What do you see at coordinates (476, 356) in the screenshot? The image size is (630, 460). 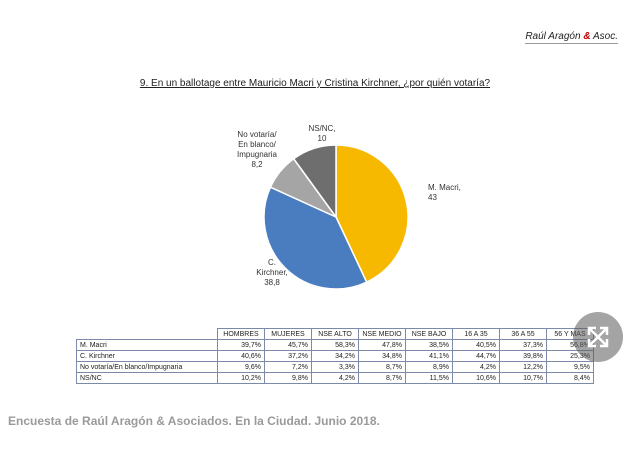 I see `table-cell: 44,7%` at bounding box center [476, 356].